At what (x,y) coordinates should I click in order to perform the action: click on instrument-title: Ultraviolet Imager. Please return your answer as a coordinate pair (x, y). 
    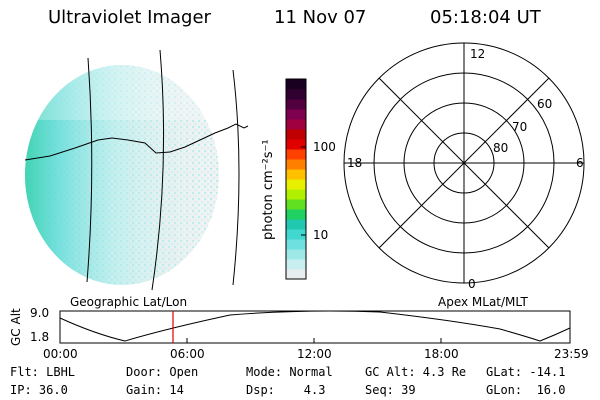
    Looking at the image, I should click on (129, 17).